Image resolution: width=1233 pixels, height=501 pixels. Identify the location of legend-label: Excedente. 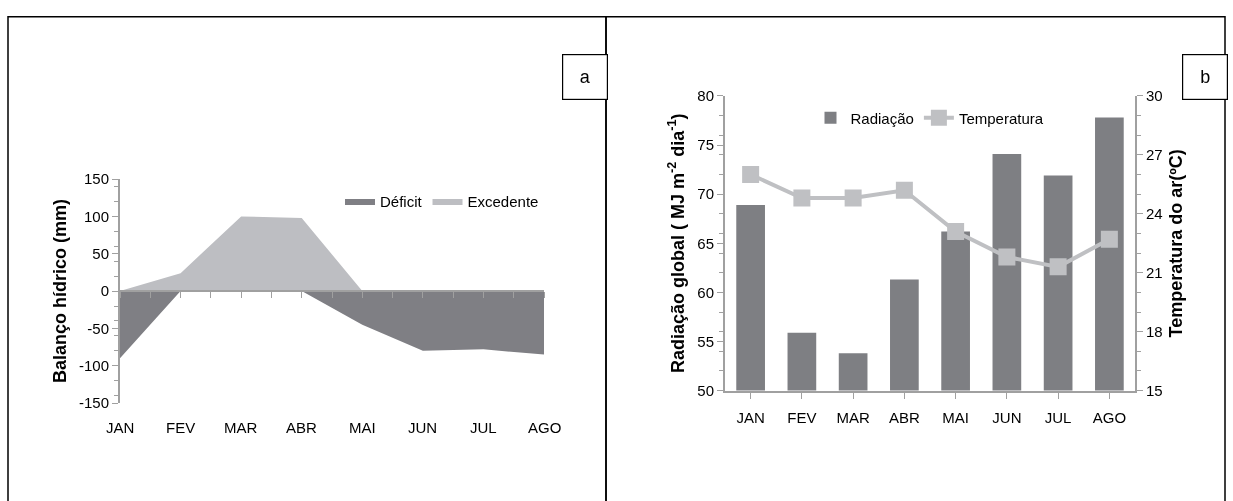
(503, 201).